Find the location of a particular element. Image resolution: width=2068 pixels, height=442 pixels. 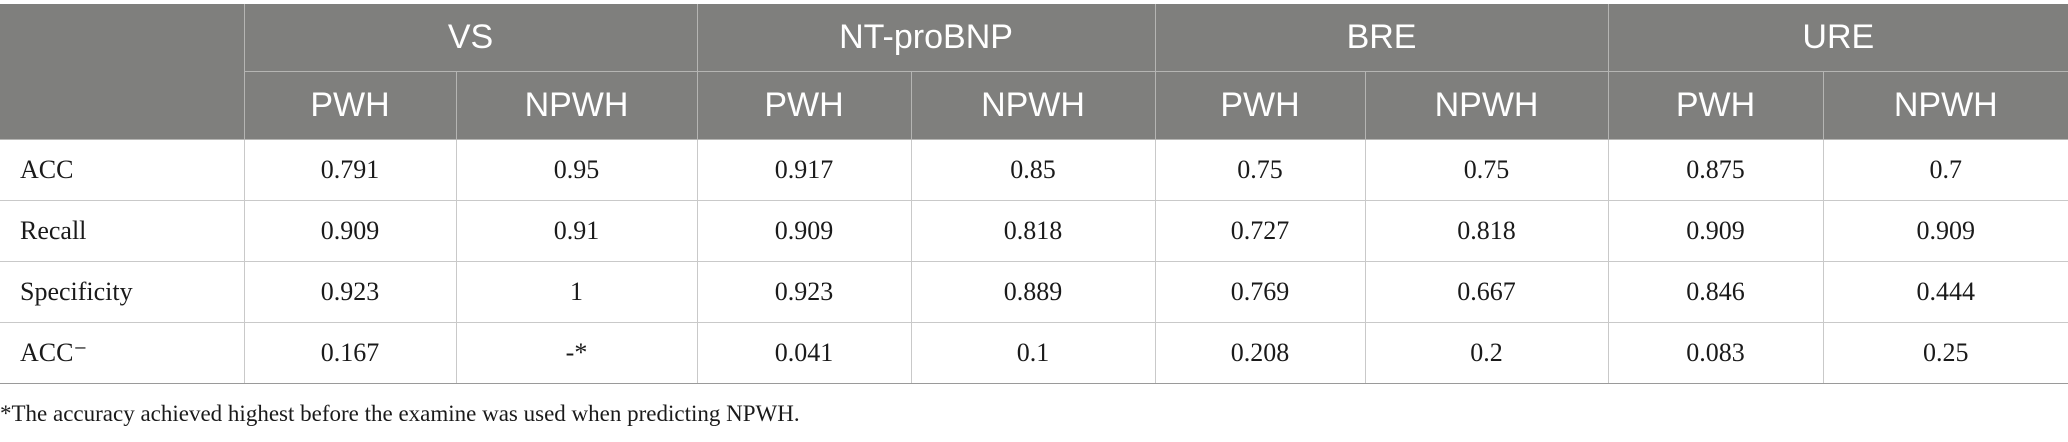

table-cell: -* is located at coordinates (576, 353).